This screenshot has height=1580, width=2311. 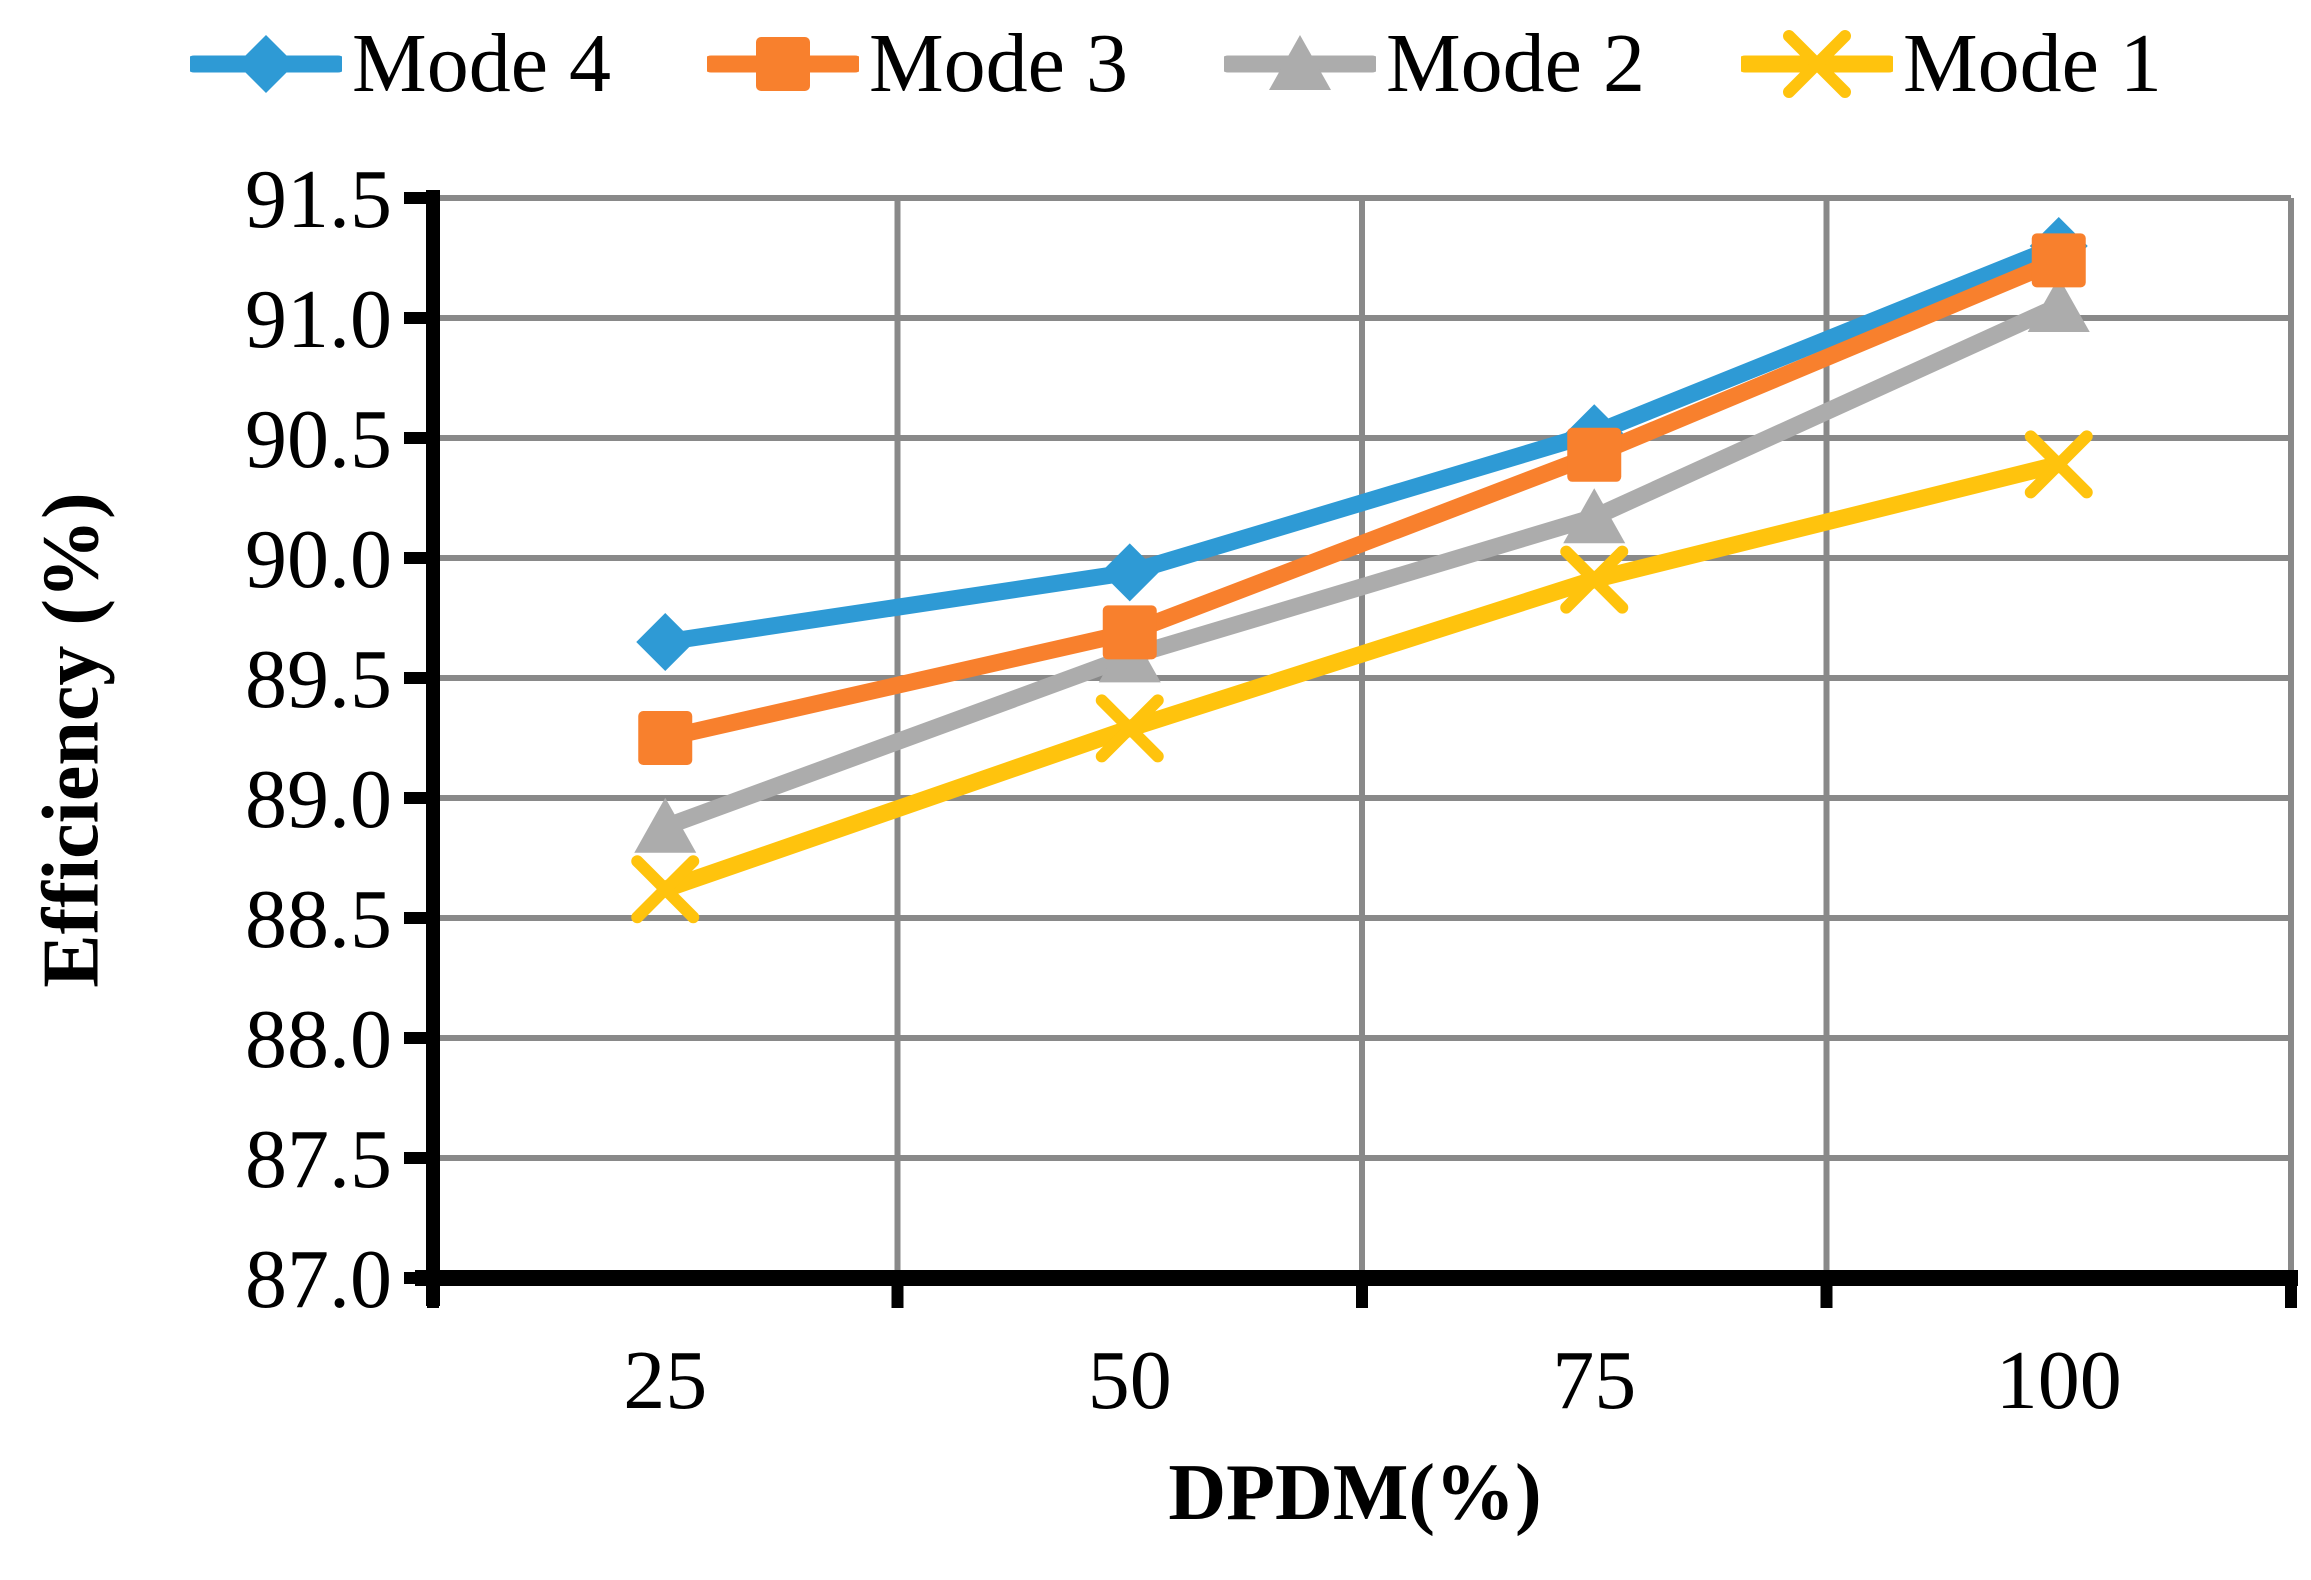 What do you see at coordinates (318, 799) in the screenshot?
I see `y-tick-label: 89.0` at bounding box center [318, 799].